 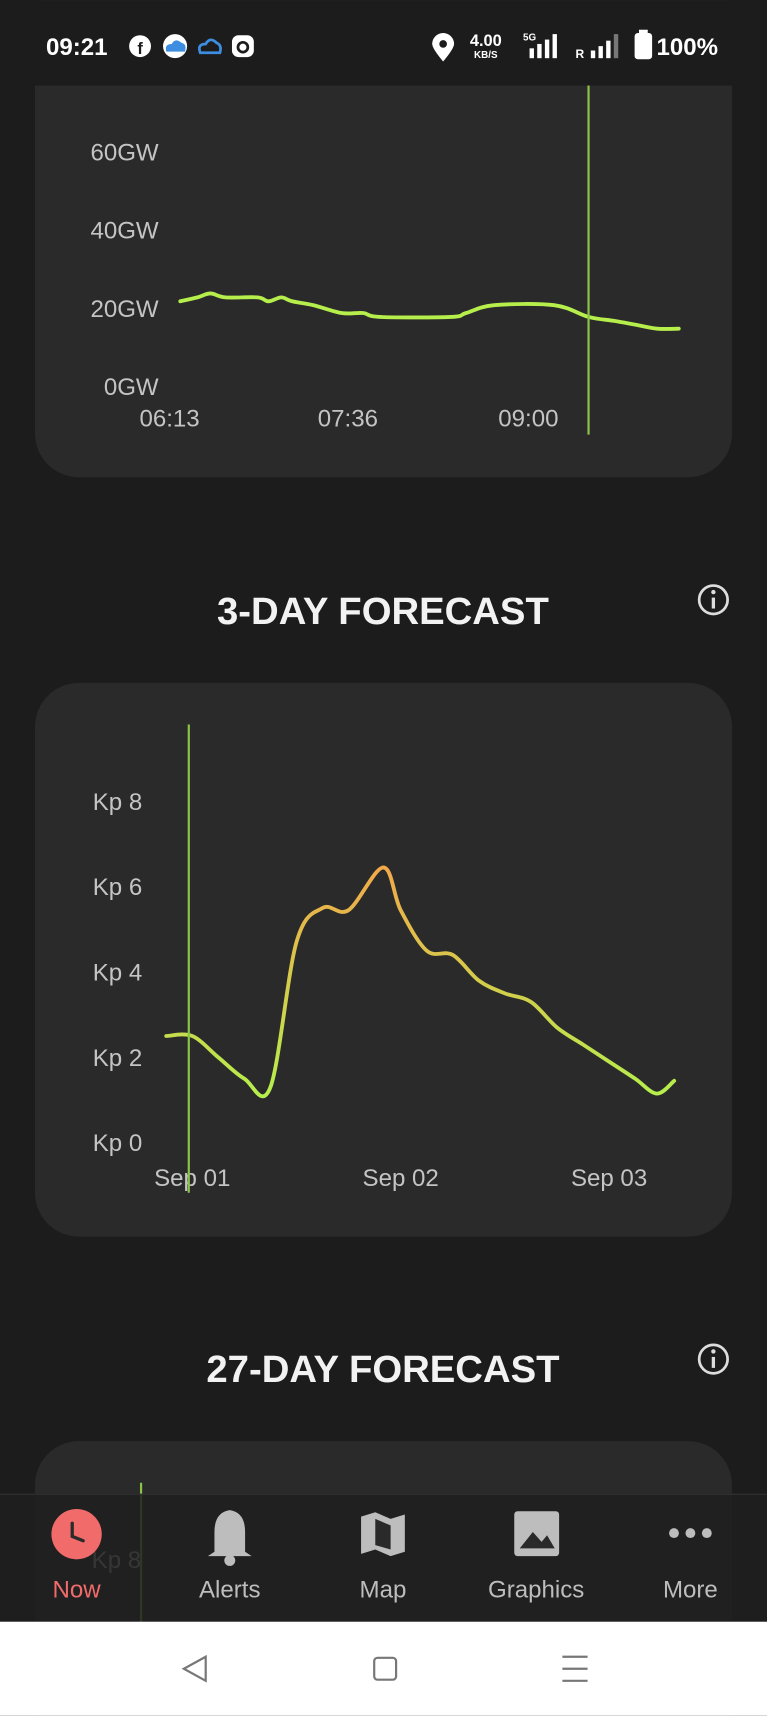 What do you see at coordinates (169, 419) in the screenshot?
I see `x-tick-label: 06:13` at bounding box center [169, 419].